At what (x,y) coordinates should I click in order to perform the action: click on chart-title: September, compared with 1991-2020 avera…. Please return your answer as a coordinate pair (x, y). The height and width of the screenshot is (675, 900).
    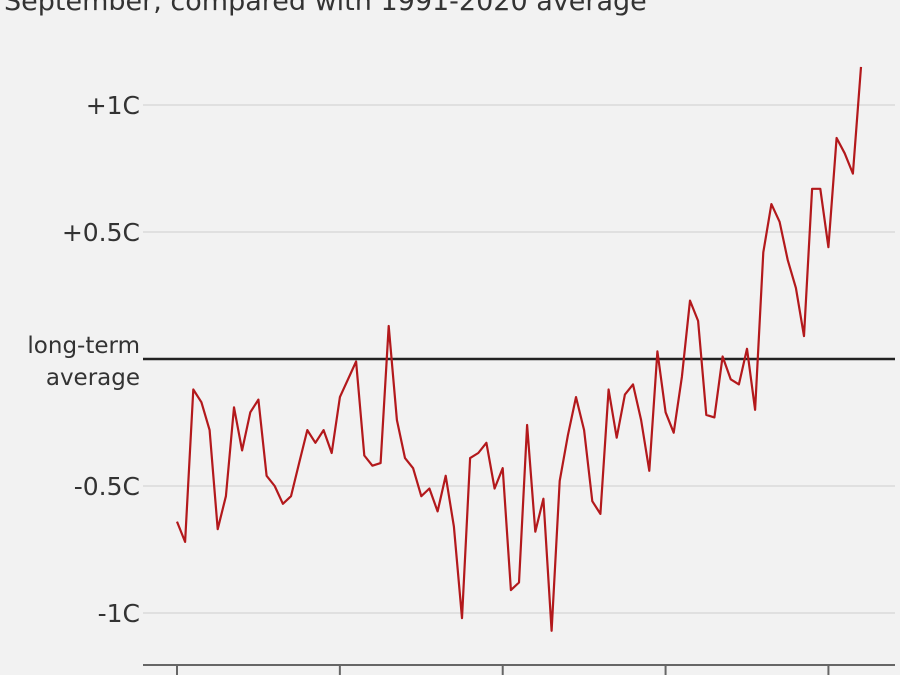
    Looking at the image, I should click on (325, 8).